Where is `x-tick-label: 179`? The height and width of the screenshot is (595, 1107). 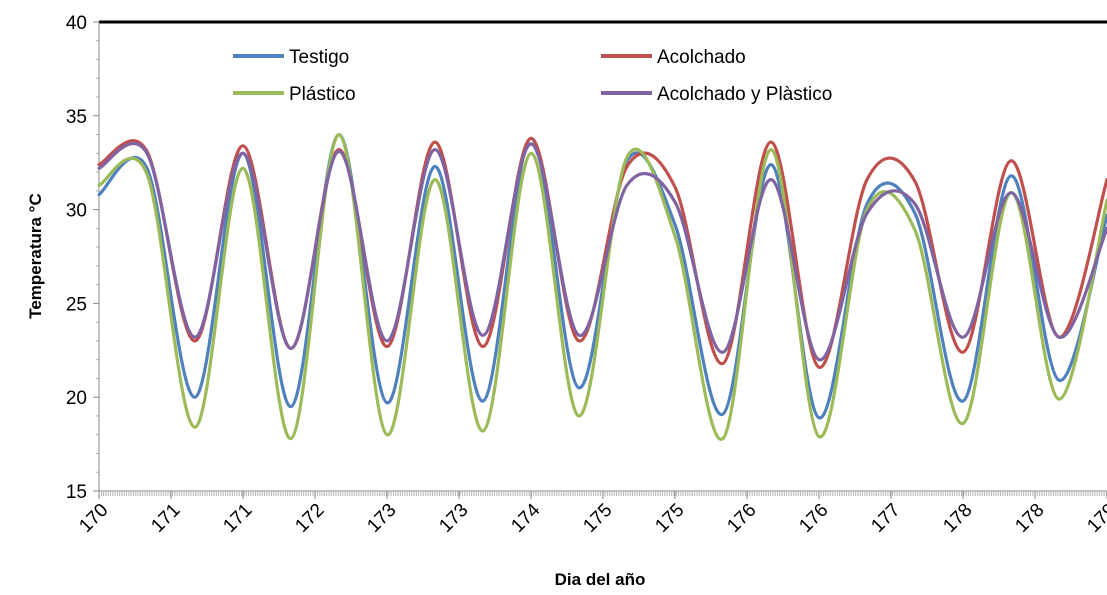
x-tick-label: 179 is located at coordinates (1095, 518).